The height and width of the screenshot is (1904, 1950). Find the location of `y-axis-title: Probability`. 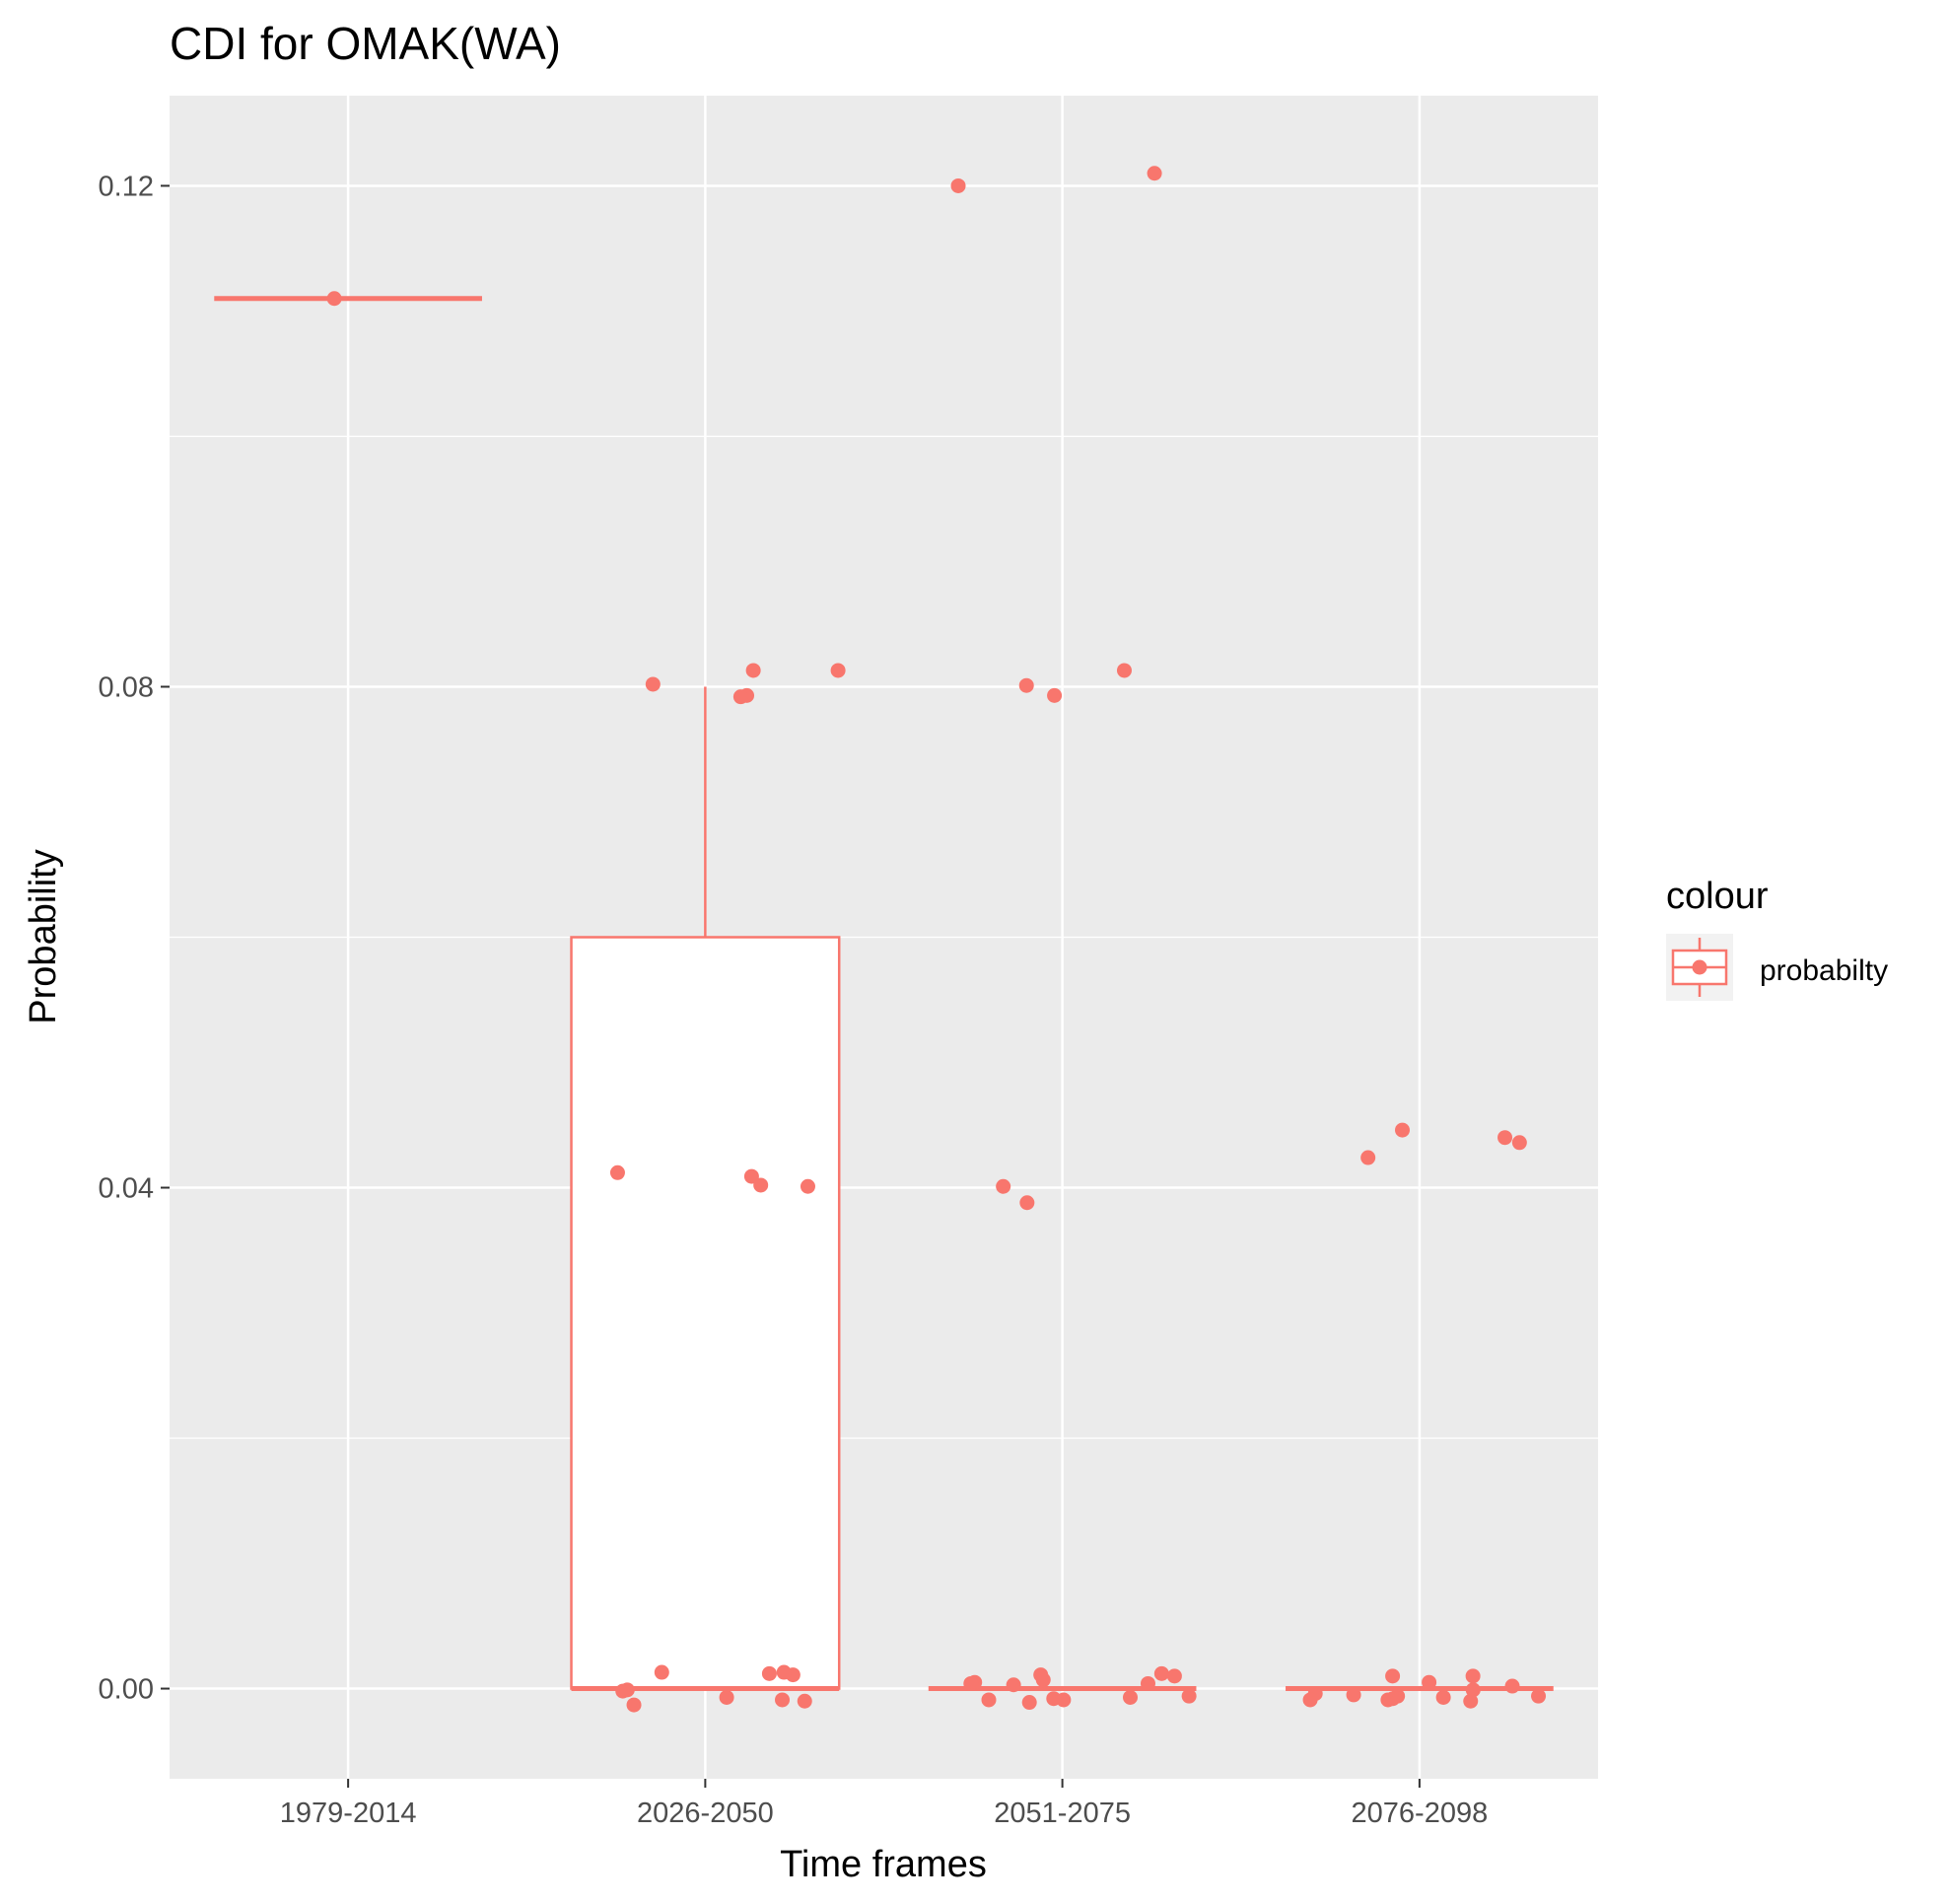

y-axis-title: Probability is located at coordinates (43, 936).